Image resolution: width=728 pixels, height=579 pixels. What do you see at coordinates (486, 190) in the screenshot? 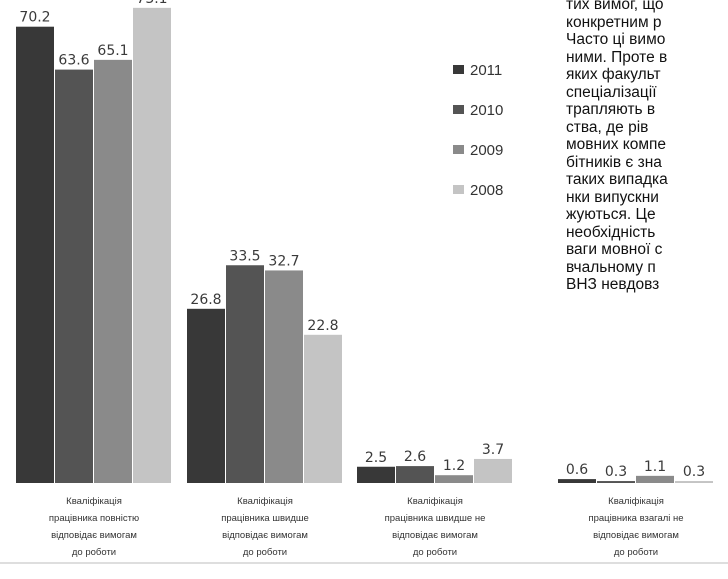
I see `legend-label-2008: 2008` at bounding box center [486, 190].